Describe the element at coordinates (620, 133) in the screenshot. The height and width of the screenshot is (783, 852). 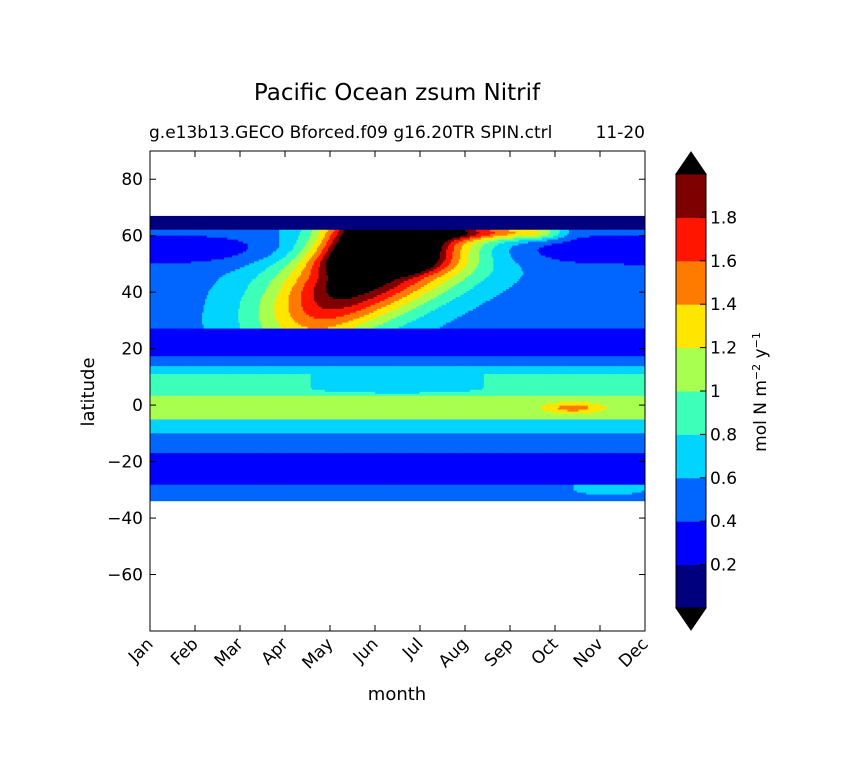
I see `chart-subtitle-right: 11-20` at that location.